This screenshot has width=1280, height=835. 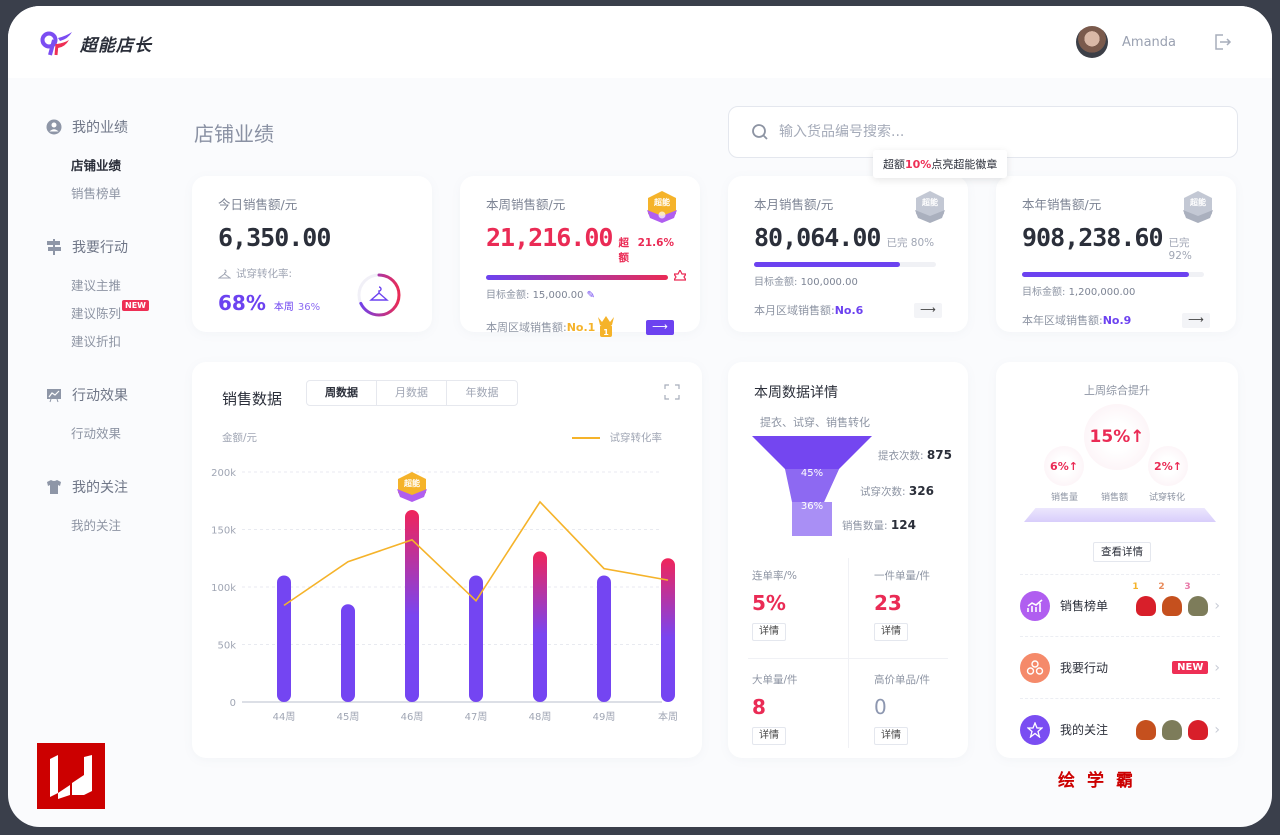 I want to click on shortcut-take-action: 我要行动 NEW ›, so click(x=1120, y=667).